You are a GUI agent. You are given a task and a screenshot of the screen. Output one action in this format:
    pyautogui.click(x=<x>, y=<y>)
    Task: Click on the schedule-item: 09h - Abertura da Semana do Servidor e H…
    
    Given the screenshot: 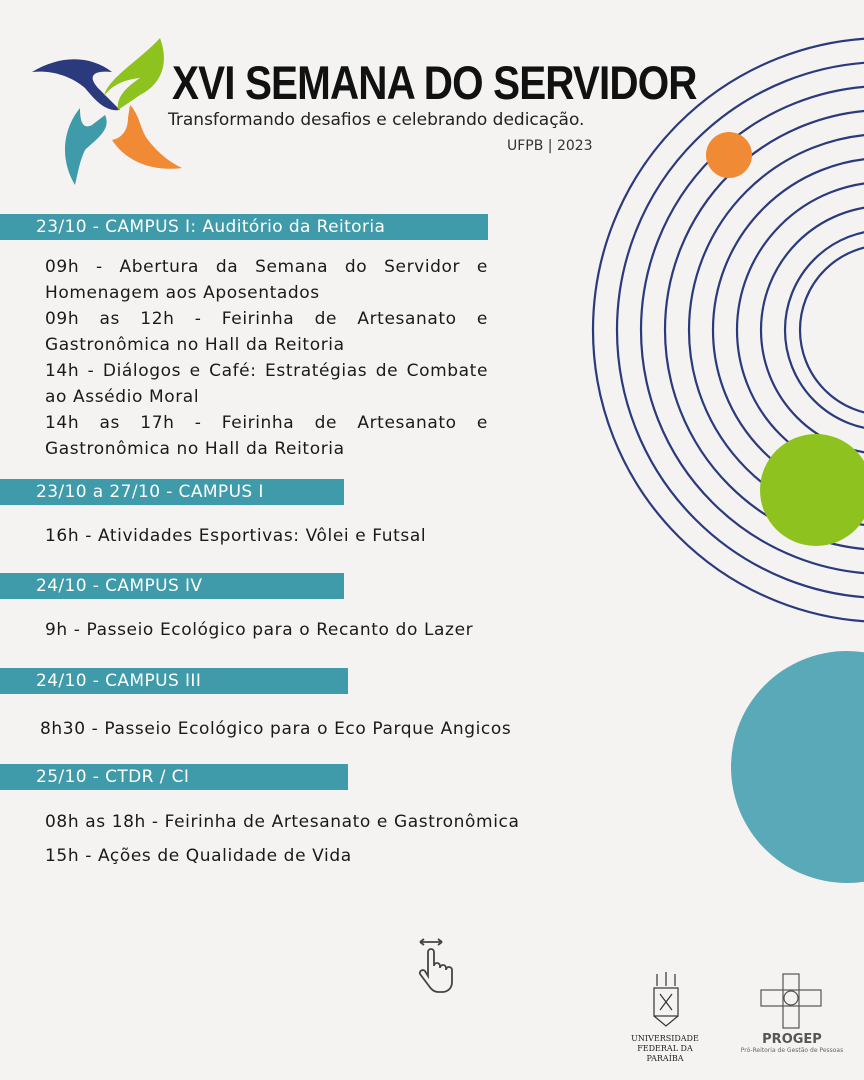 What is the action you would take?
    pyautogui.click(x=266, y=280)
    